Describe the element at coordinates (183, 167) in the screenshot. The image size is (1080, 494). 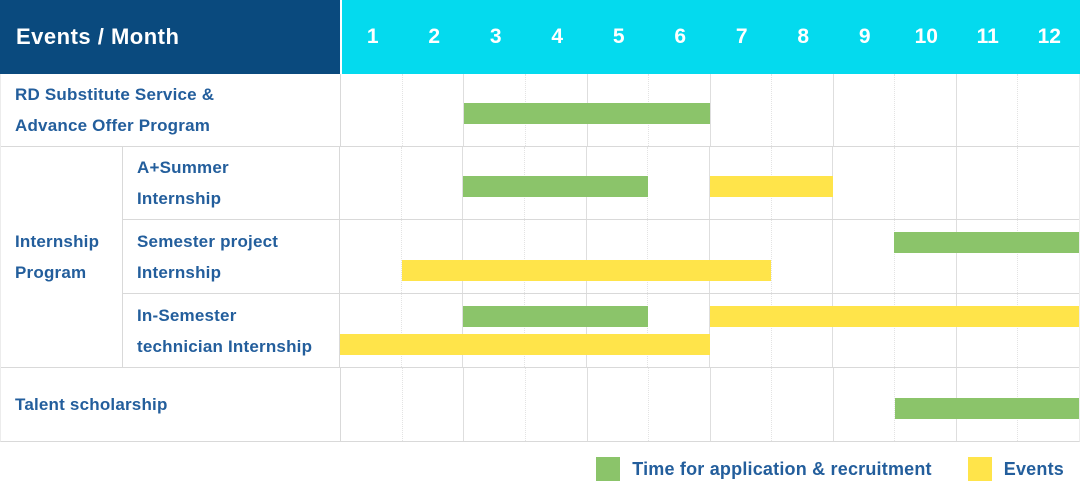
I see `row-label-line: A+Summer` at that location.